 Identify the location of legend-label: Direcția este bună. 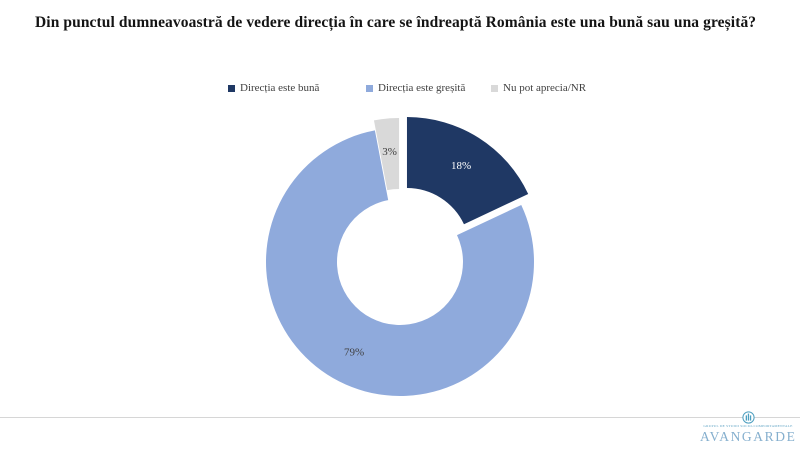
(280, 88).